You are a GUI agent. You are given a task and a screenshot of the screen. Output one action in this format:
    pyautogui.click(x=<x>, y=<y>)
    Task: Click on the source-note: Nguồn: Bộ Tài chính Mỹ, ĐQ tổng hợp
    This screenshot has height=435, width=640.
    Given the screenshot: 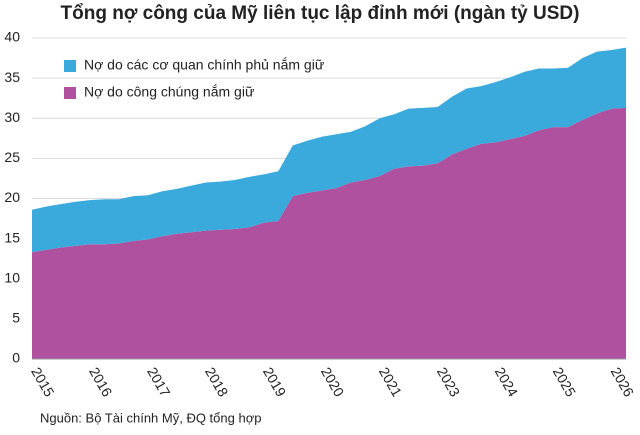 What is the action you would take?
    pyautogui.click(x=150, y=417)
    